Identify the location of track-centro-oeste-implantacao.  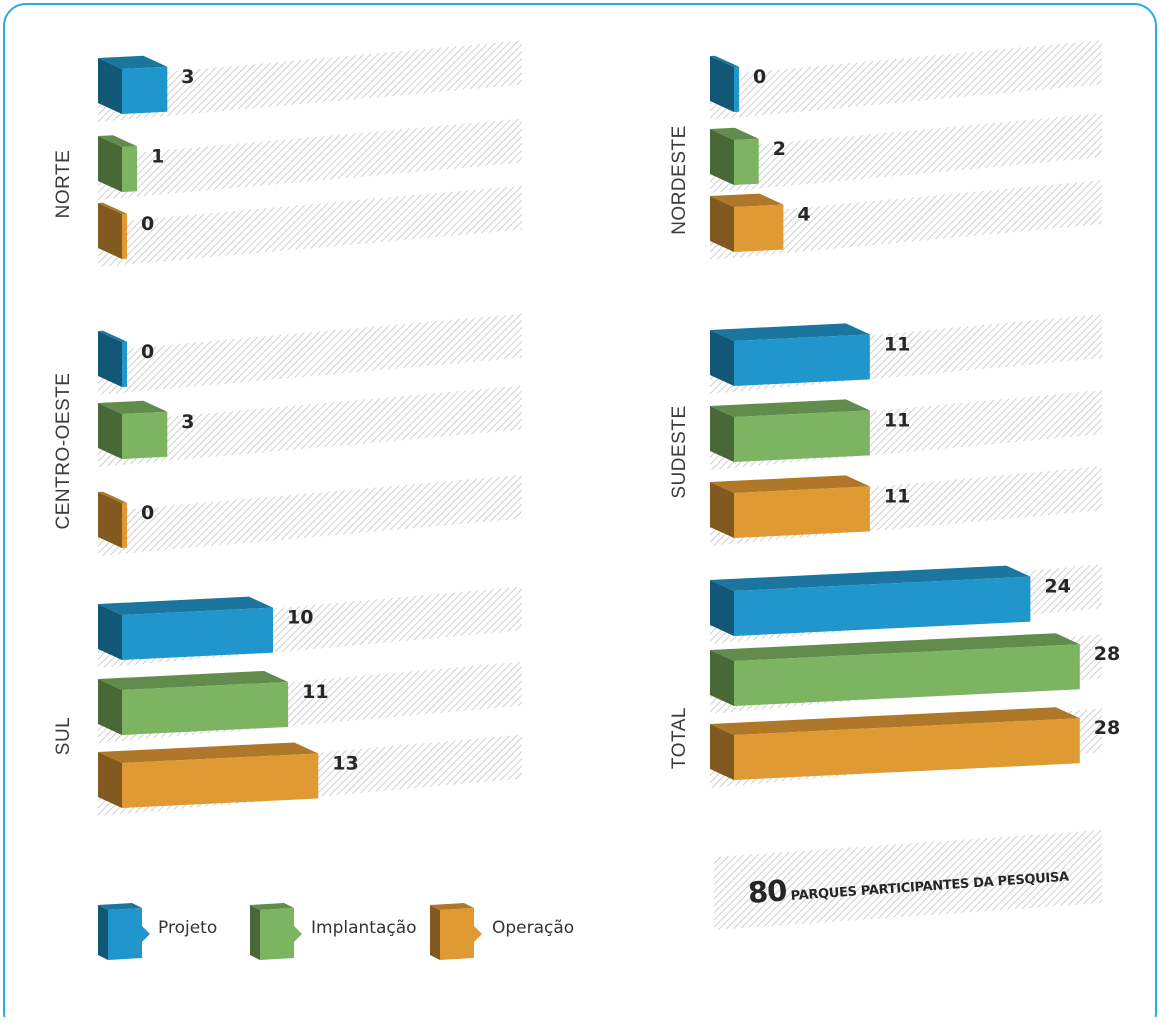
(310, 426).